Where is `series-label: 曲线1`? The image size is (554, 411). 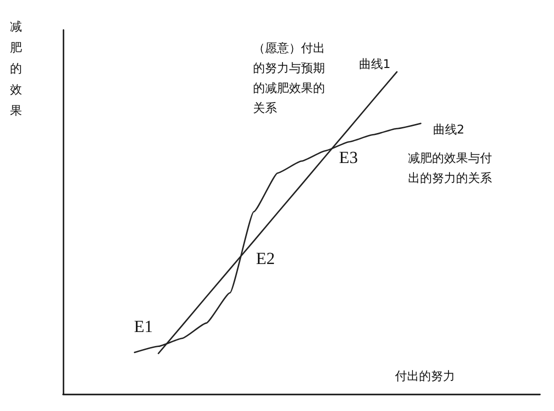
series-label: 曲线1 is located at coordinates (374, 63).